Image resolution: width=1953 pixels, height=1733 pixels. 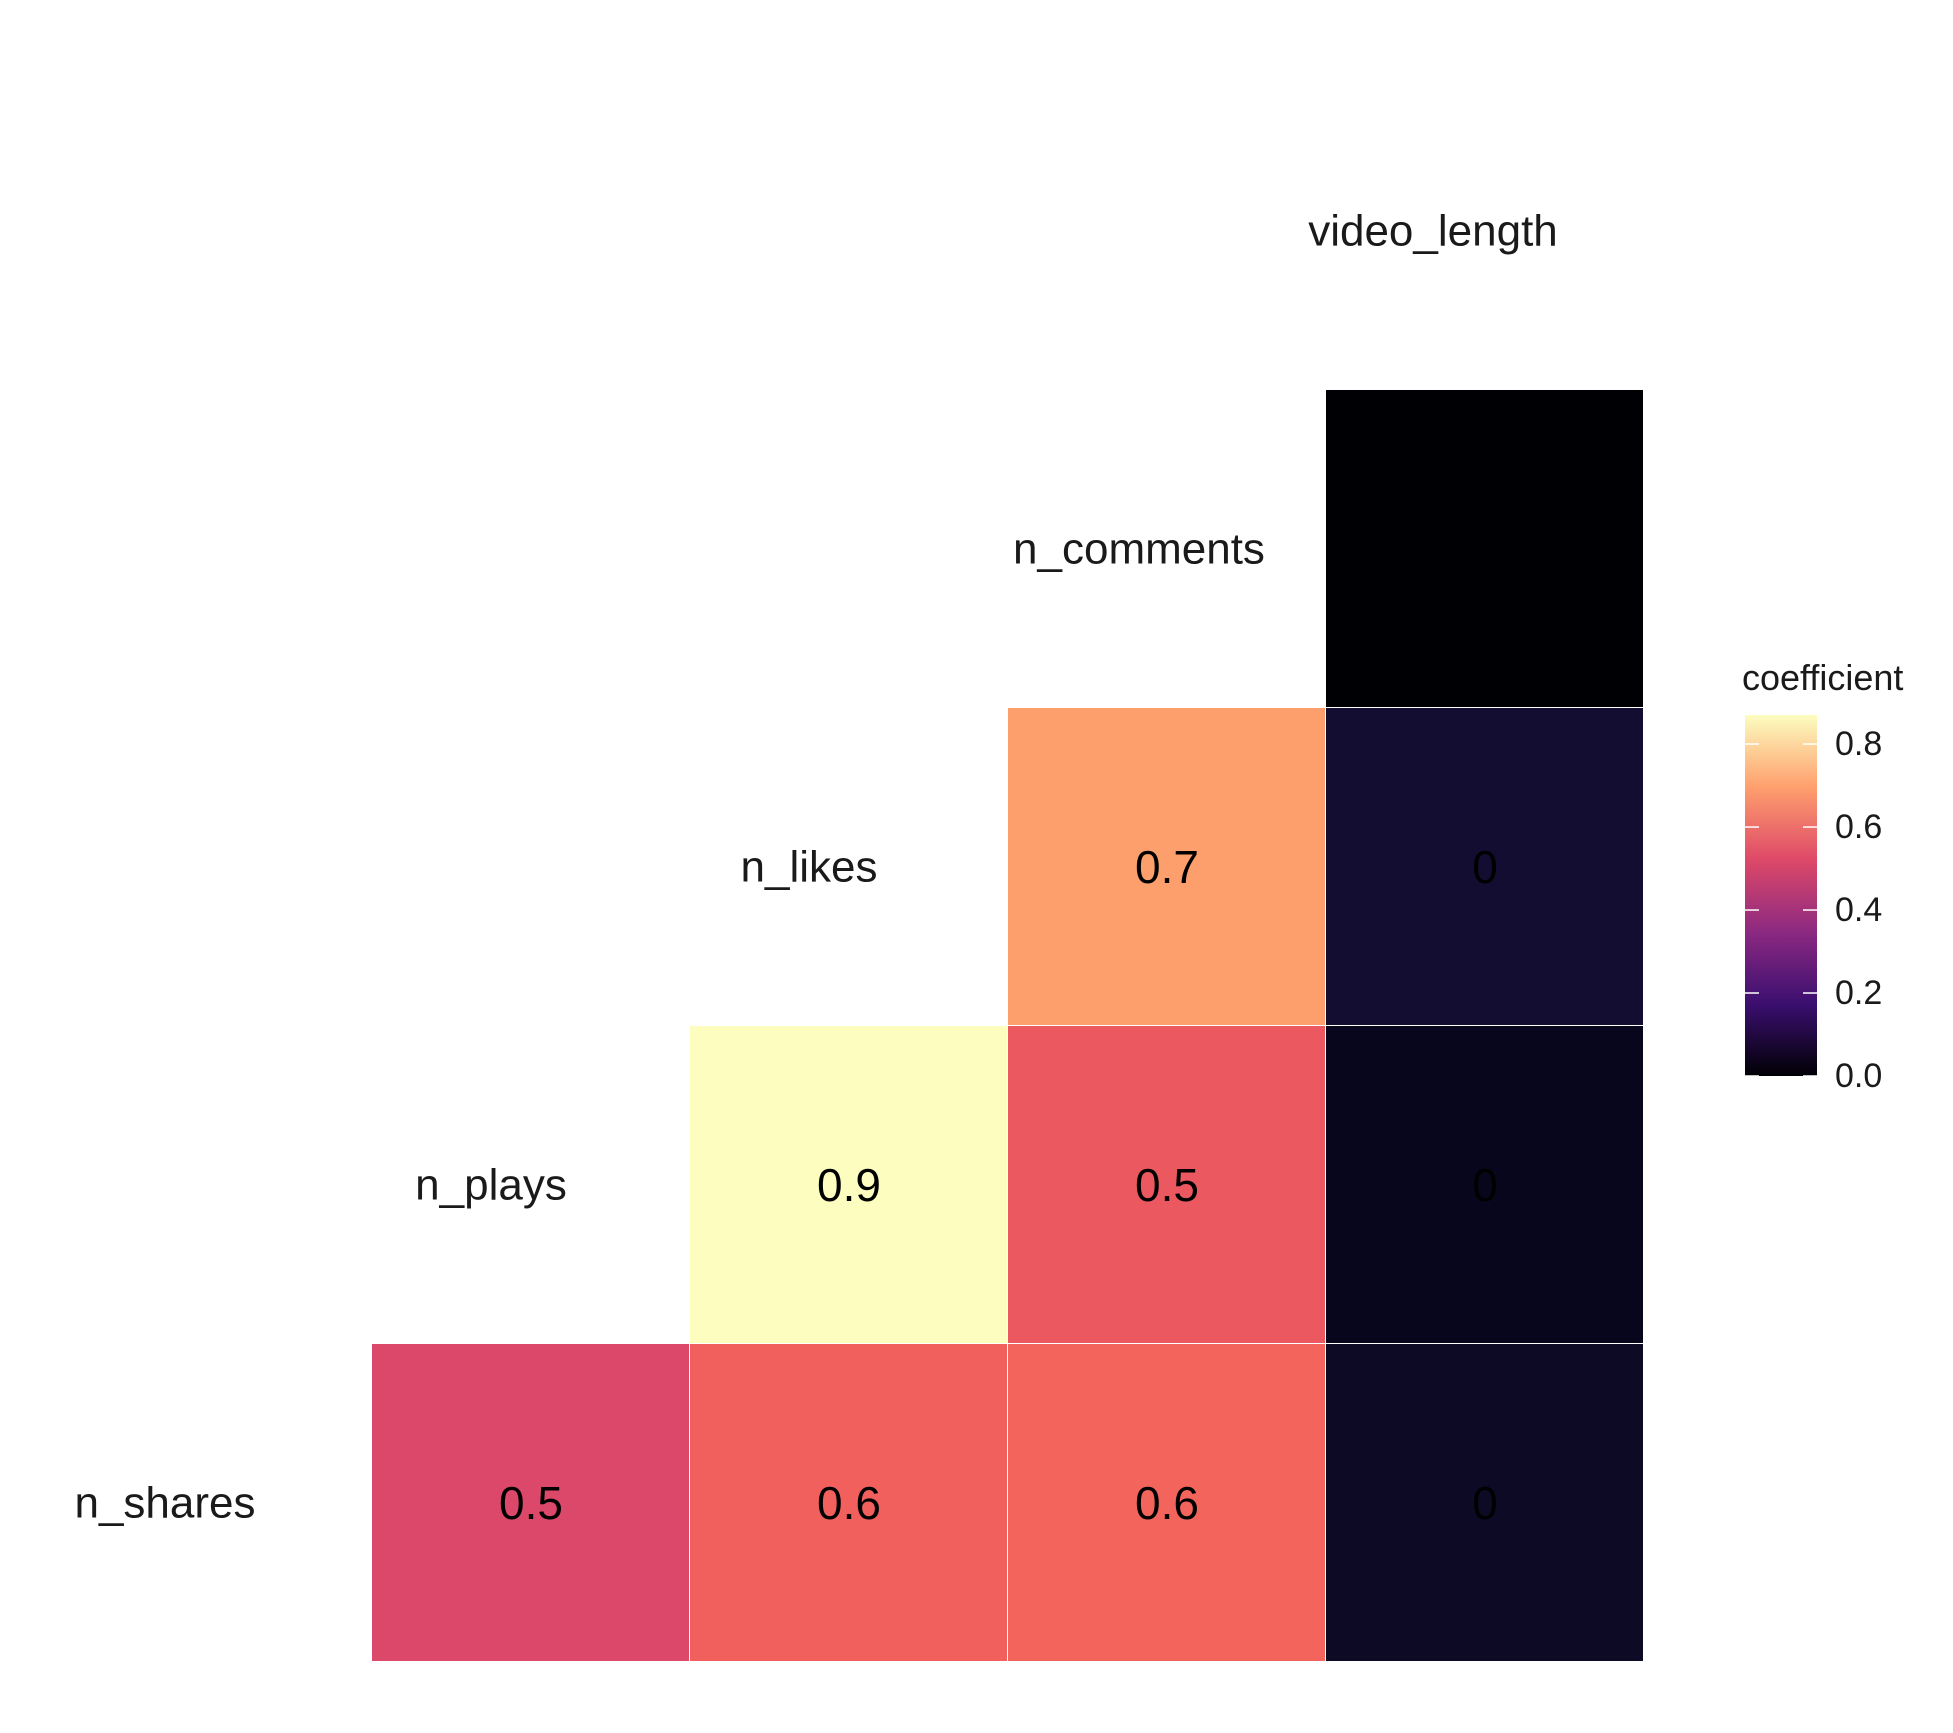 I want to click on legend-tick-label: 0.6, so click(x=1858, y=827).